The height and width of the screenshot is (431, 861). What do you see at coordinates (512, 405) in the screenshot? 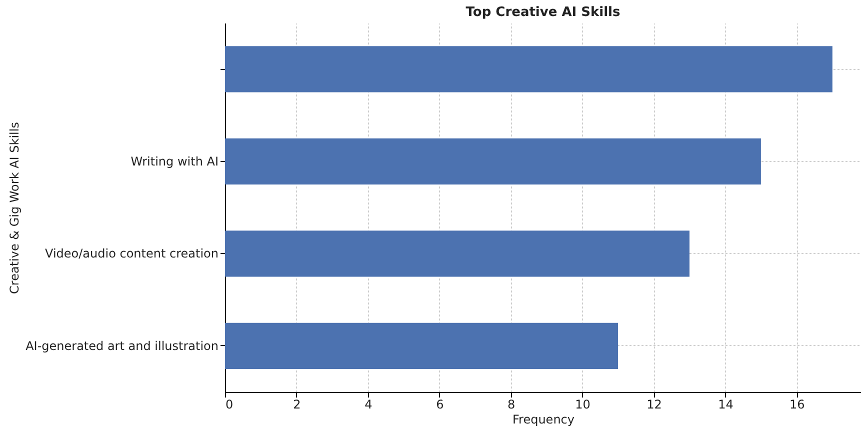
I see `x-tick-label: 8` at bounding box center [512, 405].